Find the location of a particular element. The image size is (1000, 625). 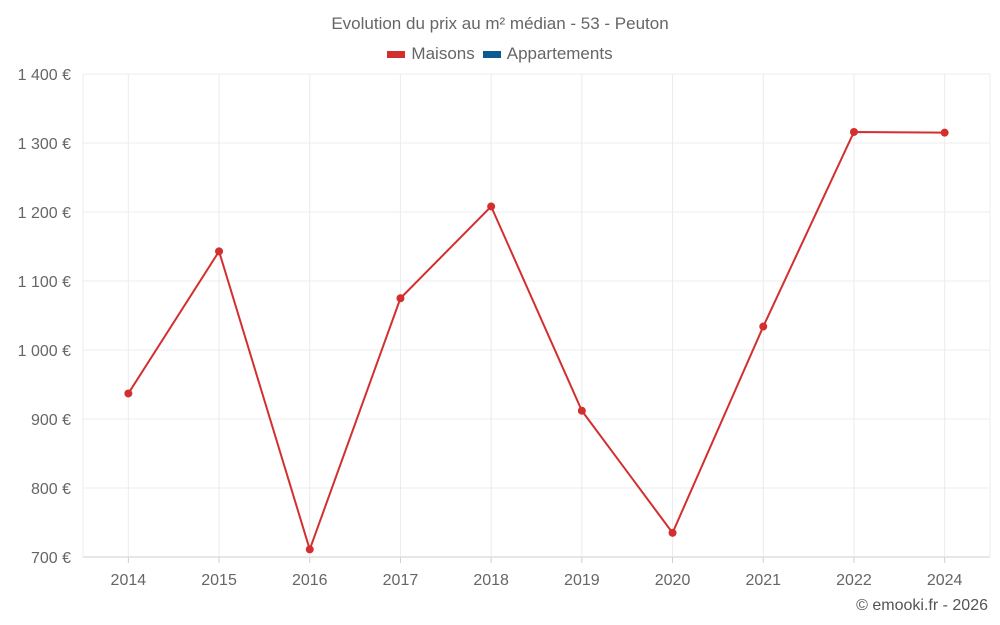

x-tick-label: 2024 is located at coordinates (945, 580).